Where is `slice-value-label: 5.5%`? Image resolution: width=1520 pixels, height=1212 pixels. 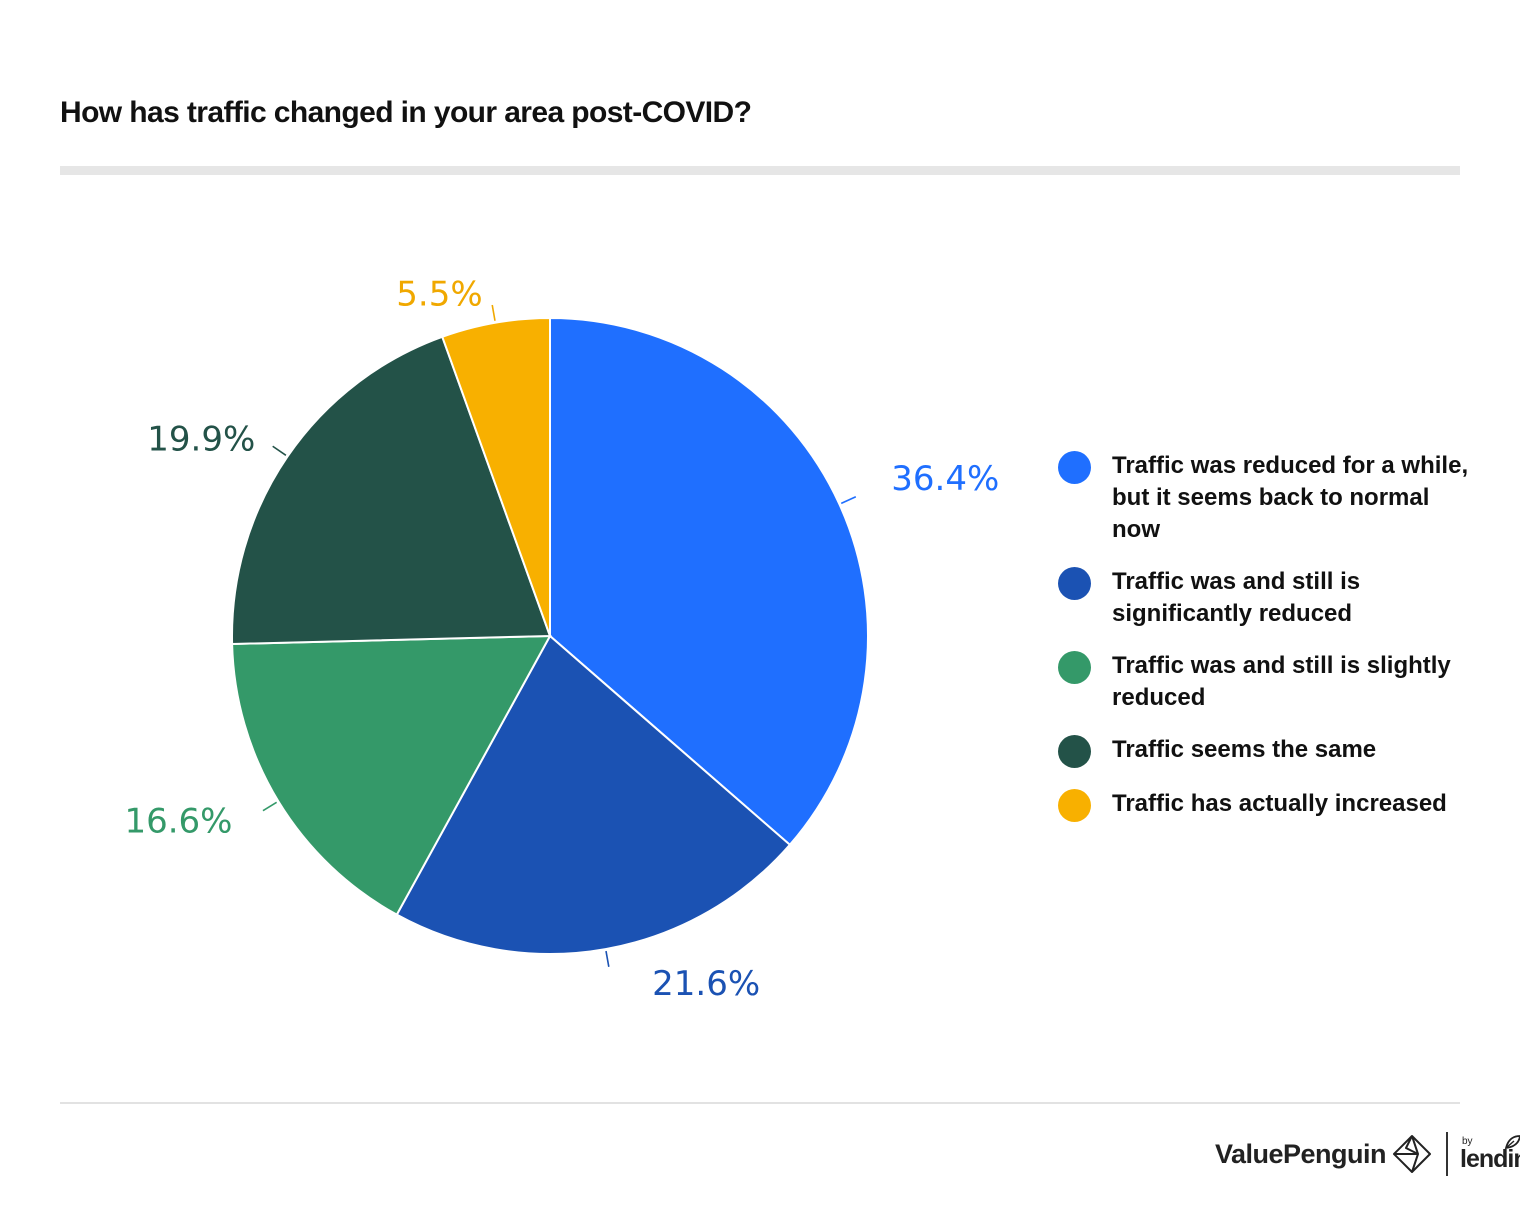 slice-value-label: 5.5% is located at coordinates (439, 295).